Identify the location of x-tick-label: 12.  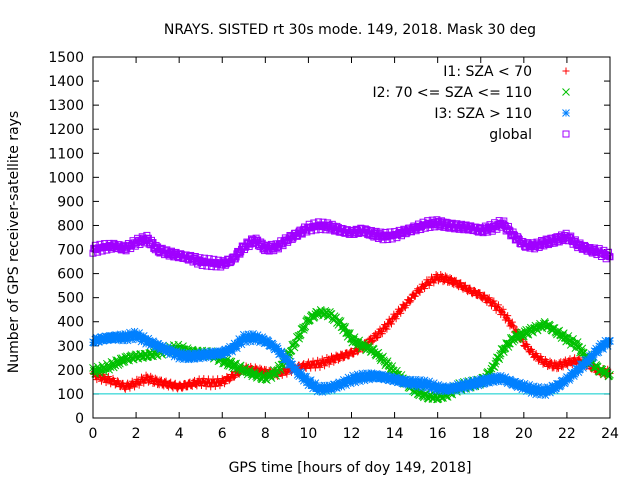
(352, 434).